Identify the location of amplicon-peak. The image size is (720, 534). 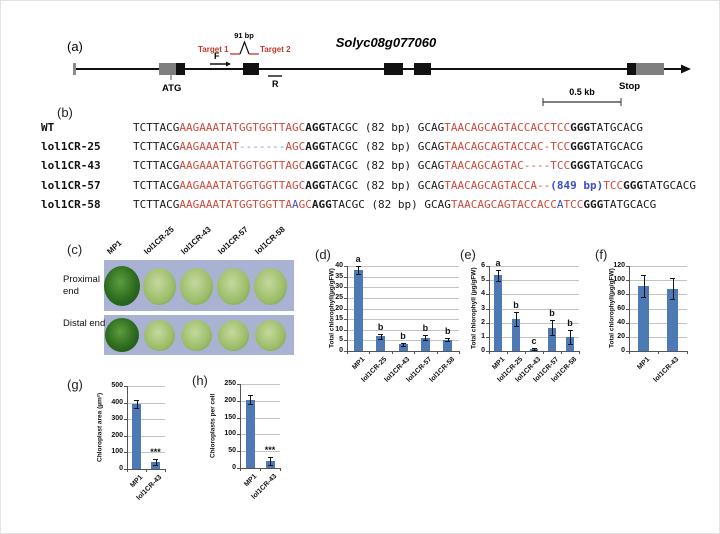
(244, 47).